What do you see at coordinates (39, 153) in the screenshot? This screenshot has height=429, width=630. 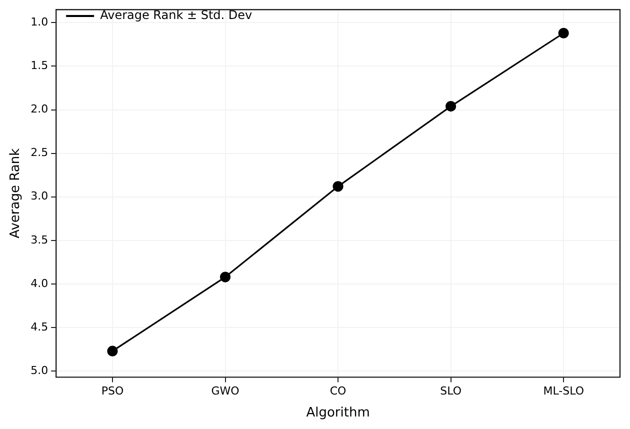 I see `y-tick-label: 2.5` at bounding box center [39, 153].